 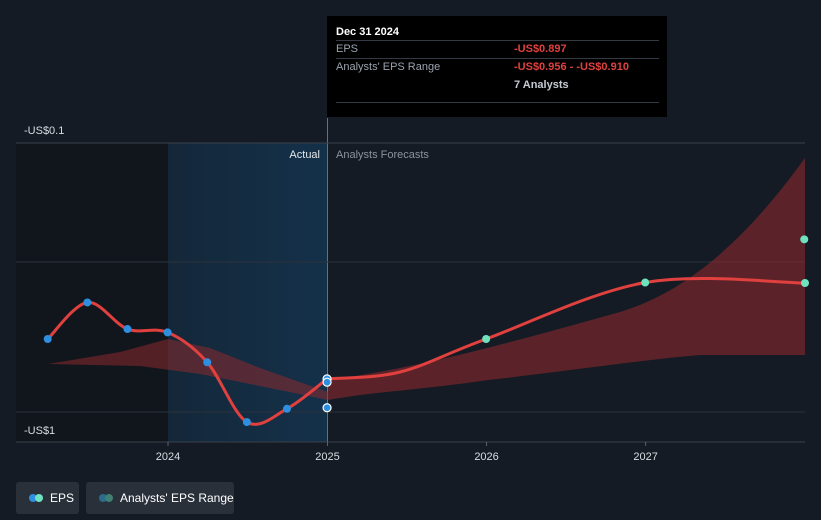 I want to click on legend-eps: EPS, so click(x=47, y=498).